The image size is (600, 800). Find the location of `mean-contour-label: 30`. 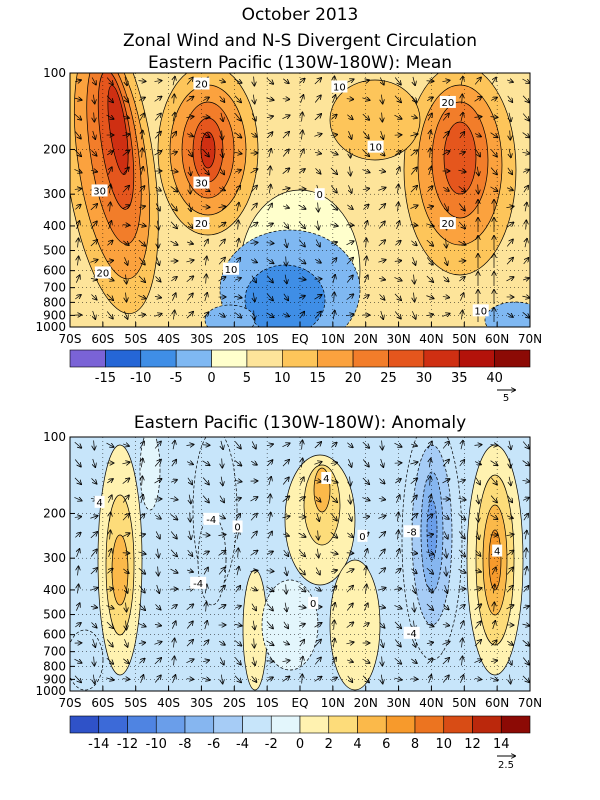

mean-contour-label: 30 is located at coordinates (99, 191).